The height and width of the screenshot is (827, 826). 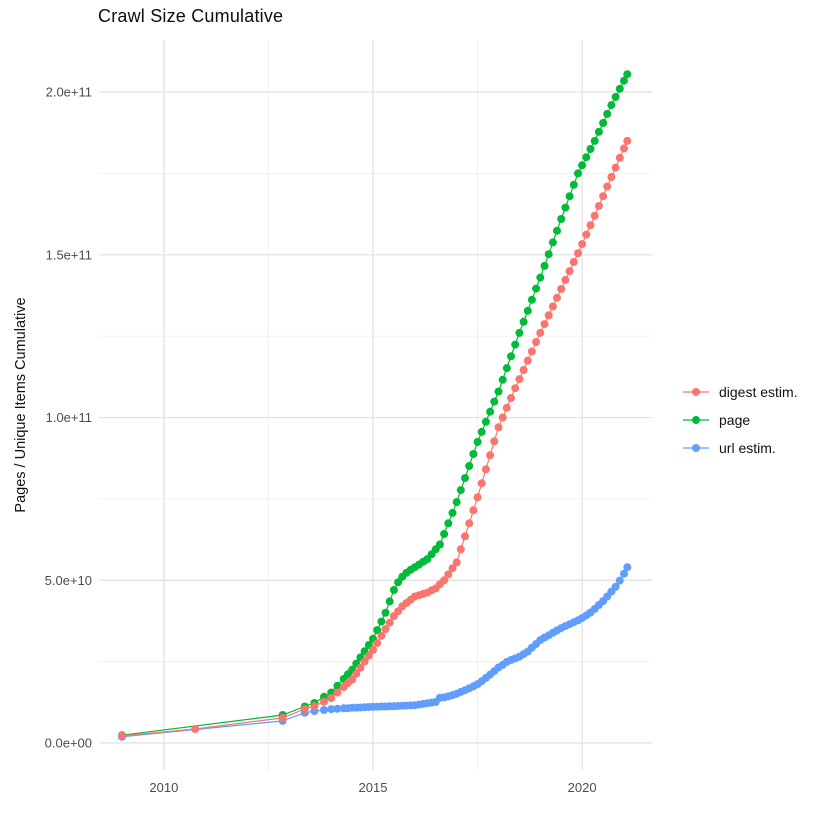 I want to click on x-tick-label: 2015, so click(x=373, y=787).